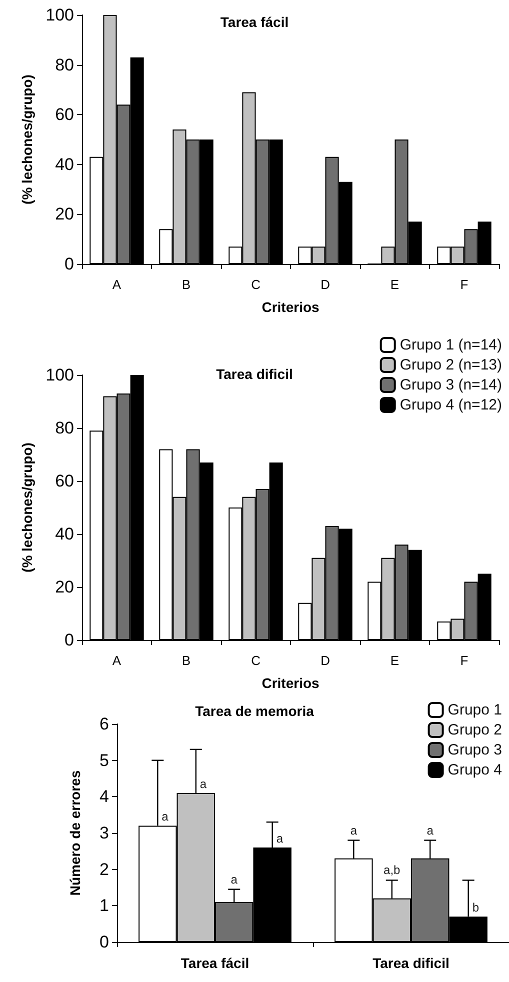 This screenshot has width=509, height=982. Describe the element at coordinates (475, 730) in the screenshot. I see `legend-label: Grupo 2` at that location.